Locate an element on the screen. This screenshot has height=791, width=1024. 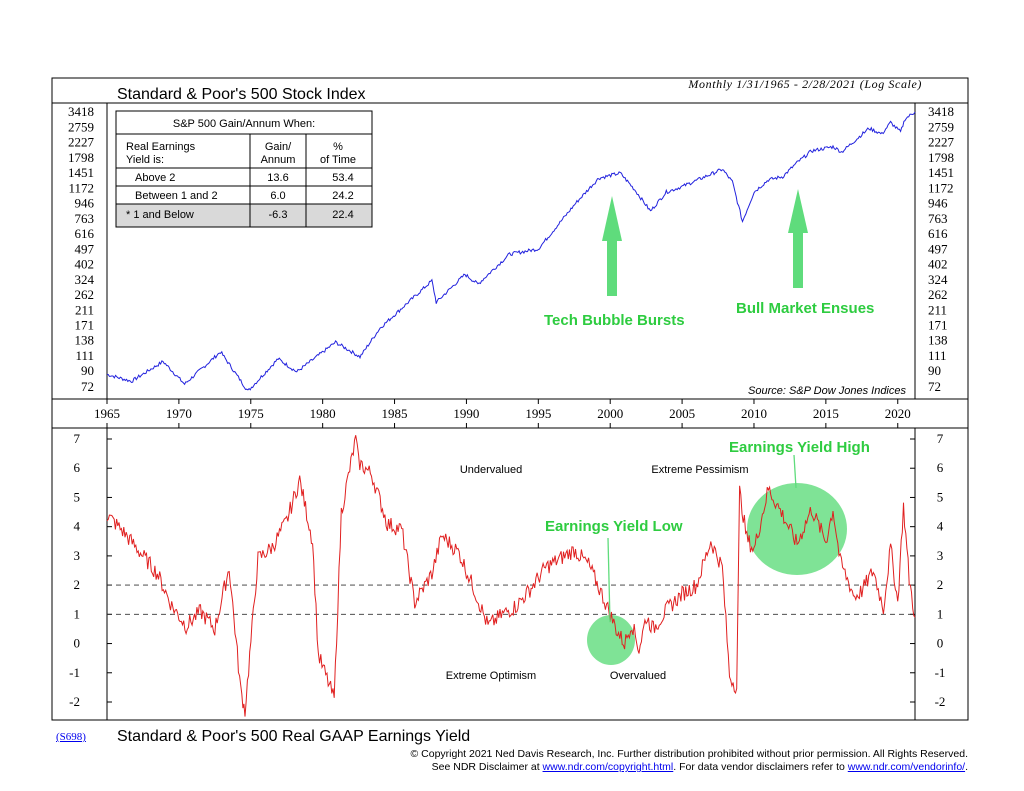
top-y-tick-left: 324 is located at coordinates (85, 279).